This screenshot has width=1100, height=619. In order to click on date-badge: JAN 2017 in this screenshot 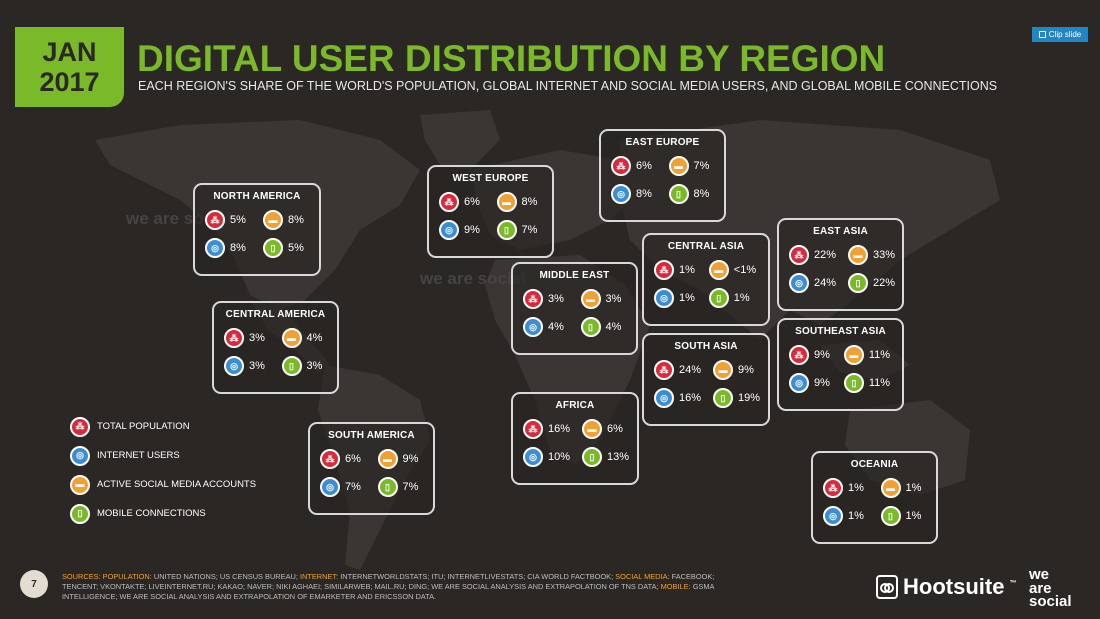, I will do `click(69, 67)`.